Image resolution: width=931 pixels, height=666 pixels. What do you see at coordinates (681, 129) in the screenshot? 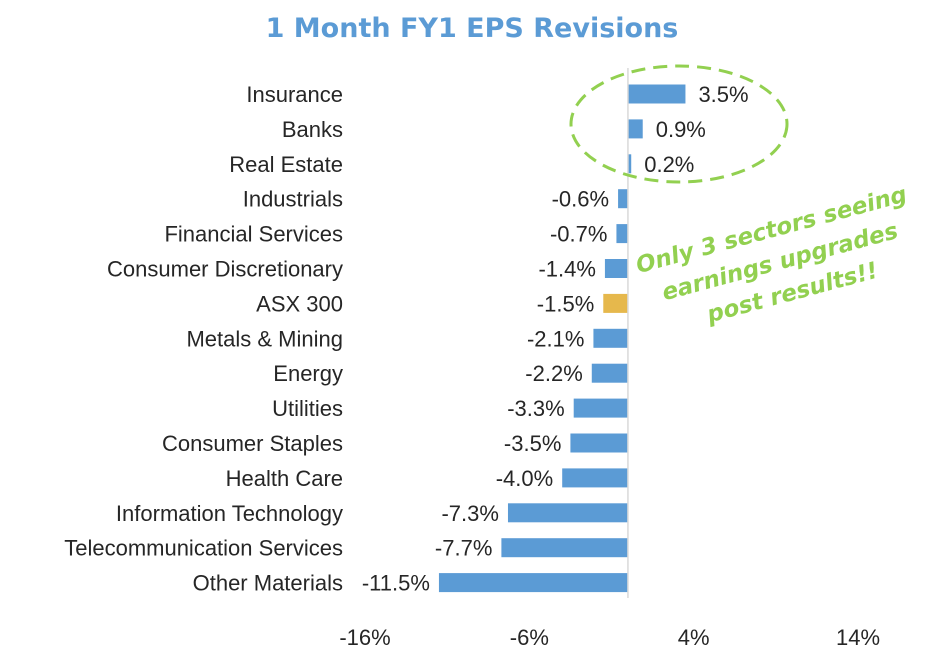
I see `data-label-banks: 0.9%` at bounding box center [681, 129].